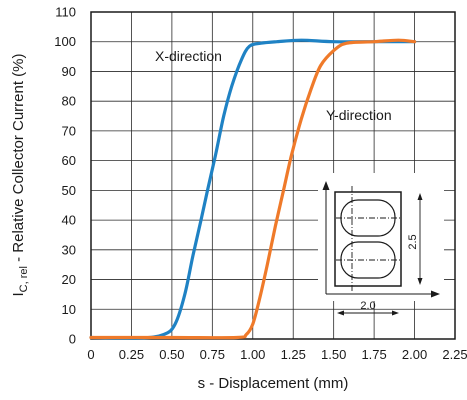 The image size is (467, 400). I want to click on x-tick-label: 1.00, so click(252, 354).